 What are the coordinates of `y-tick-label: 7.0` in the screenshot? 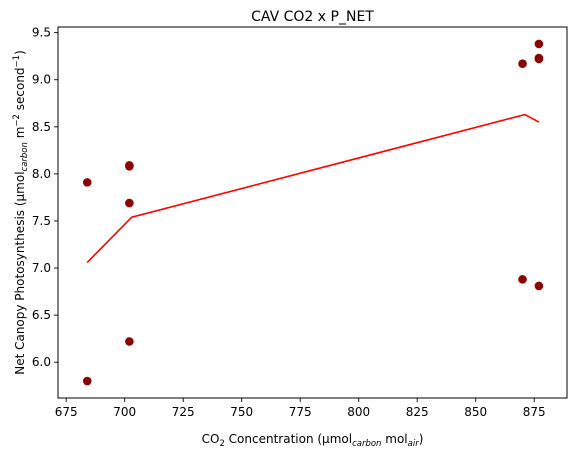 It's located at (41, 268).